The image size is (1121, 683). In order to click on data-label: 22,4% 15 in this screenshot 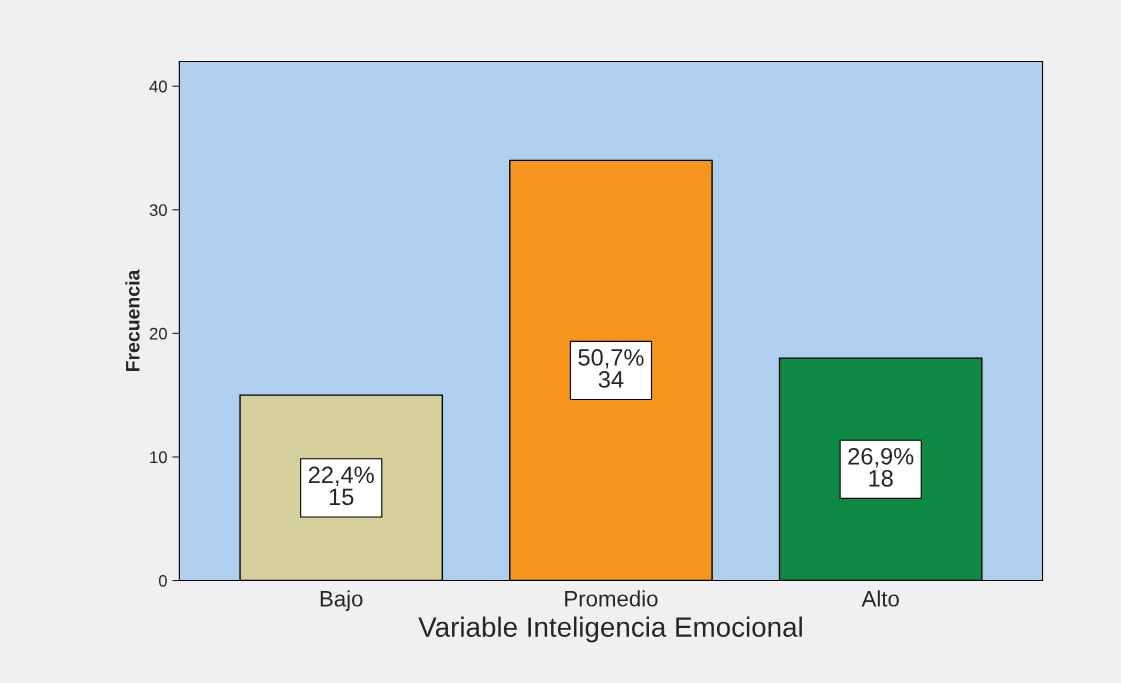, I will do `click(341, 486)`.